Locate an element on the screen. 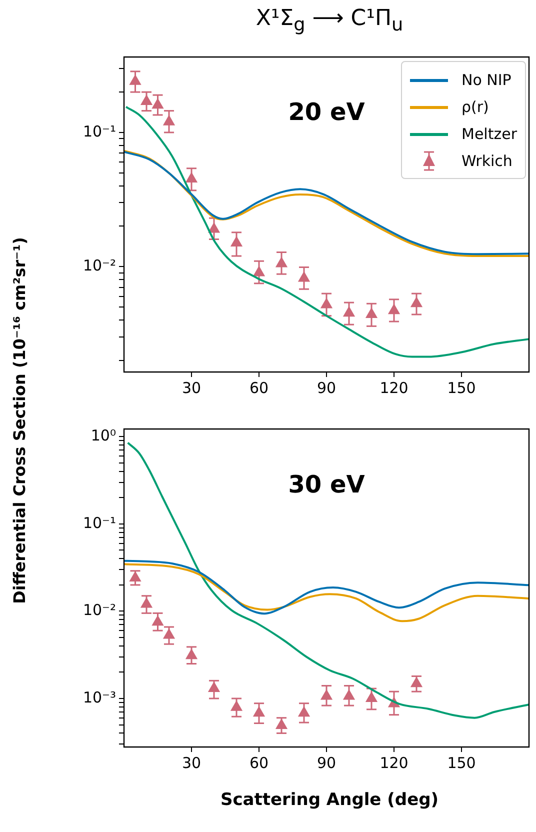 Image resolution: width=536 pixels, height=832 pixels. chart-title: X¹Σ$_{g}$ ⟶ C¹Π$_{u}$ is located at coordinates (329, 21).